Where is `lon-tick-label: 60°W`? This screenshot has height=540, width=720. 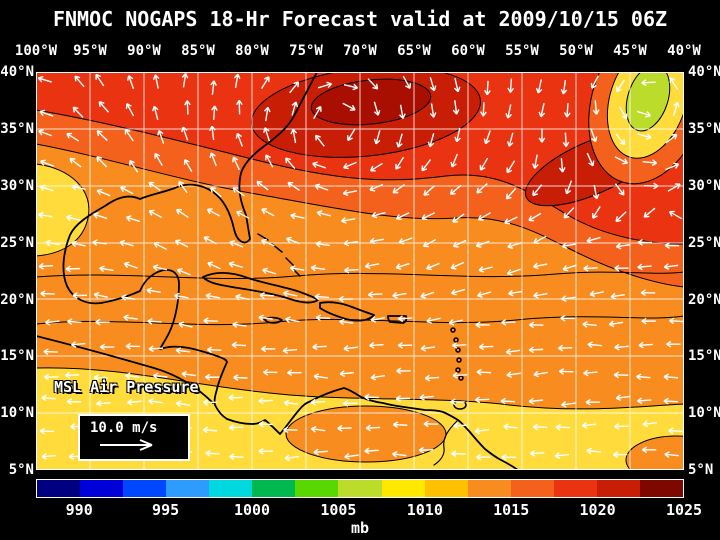
lon-tick-label: 60°W is located at coordinates (468, 51).